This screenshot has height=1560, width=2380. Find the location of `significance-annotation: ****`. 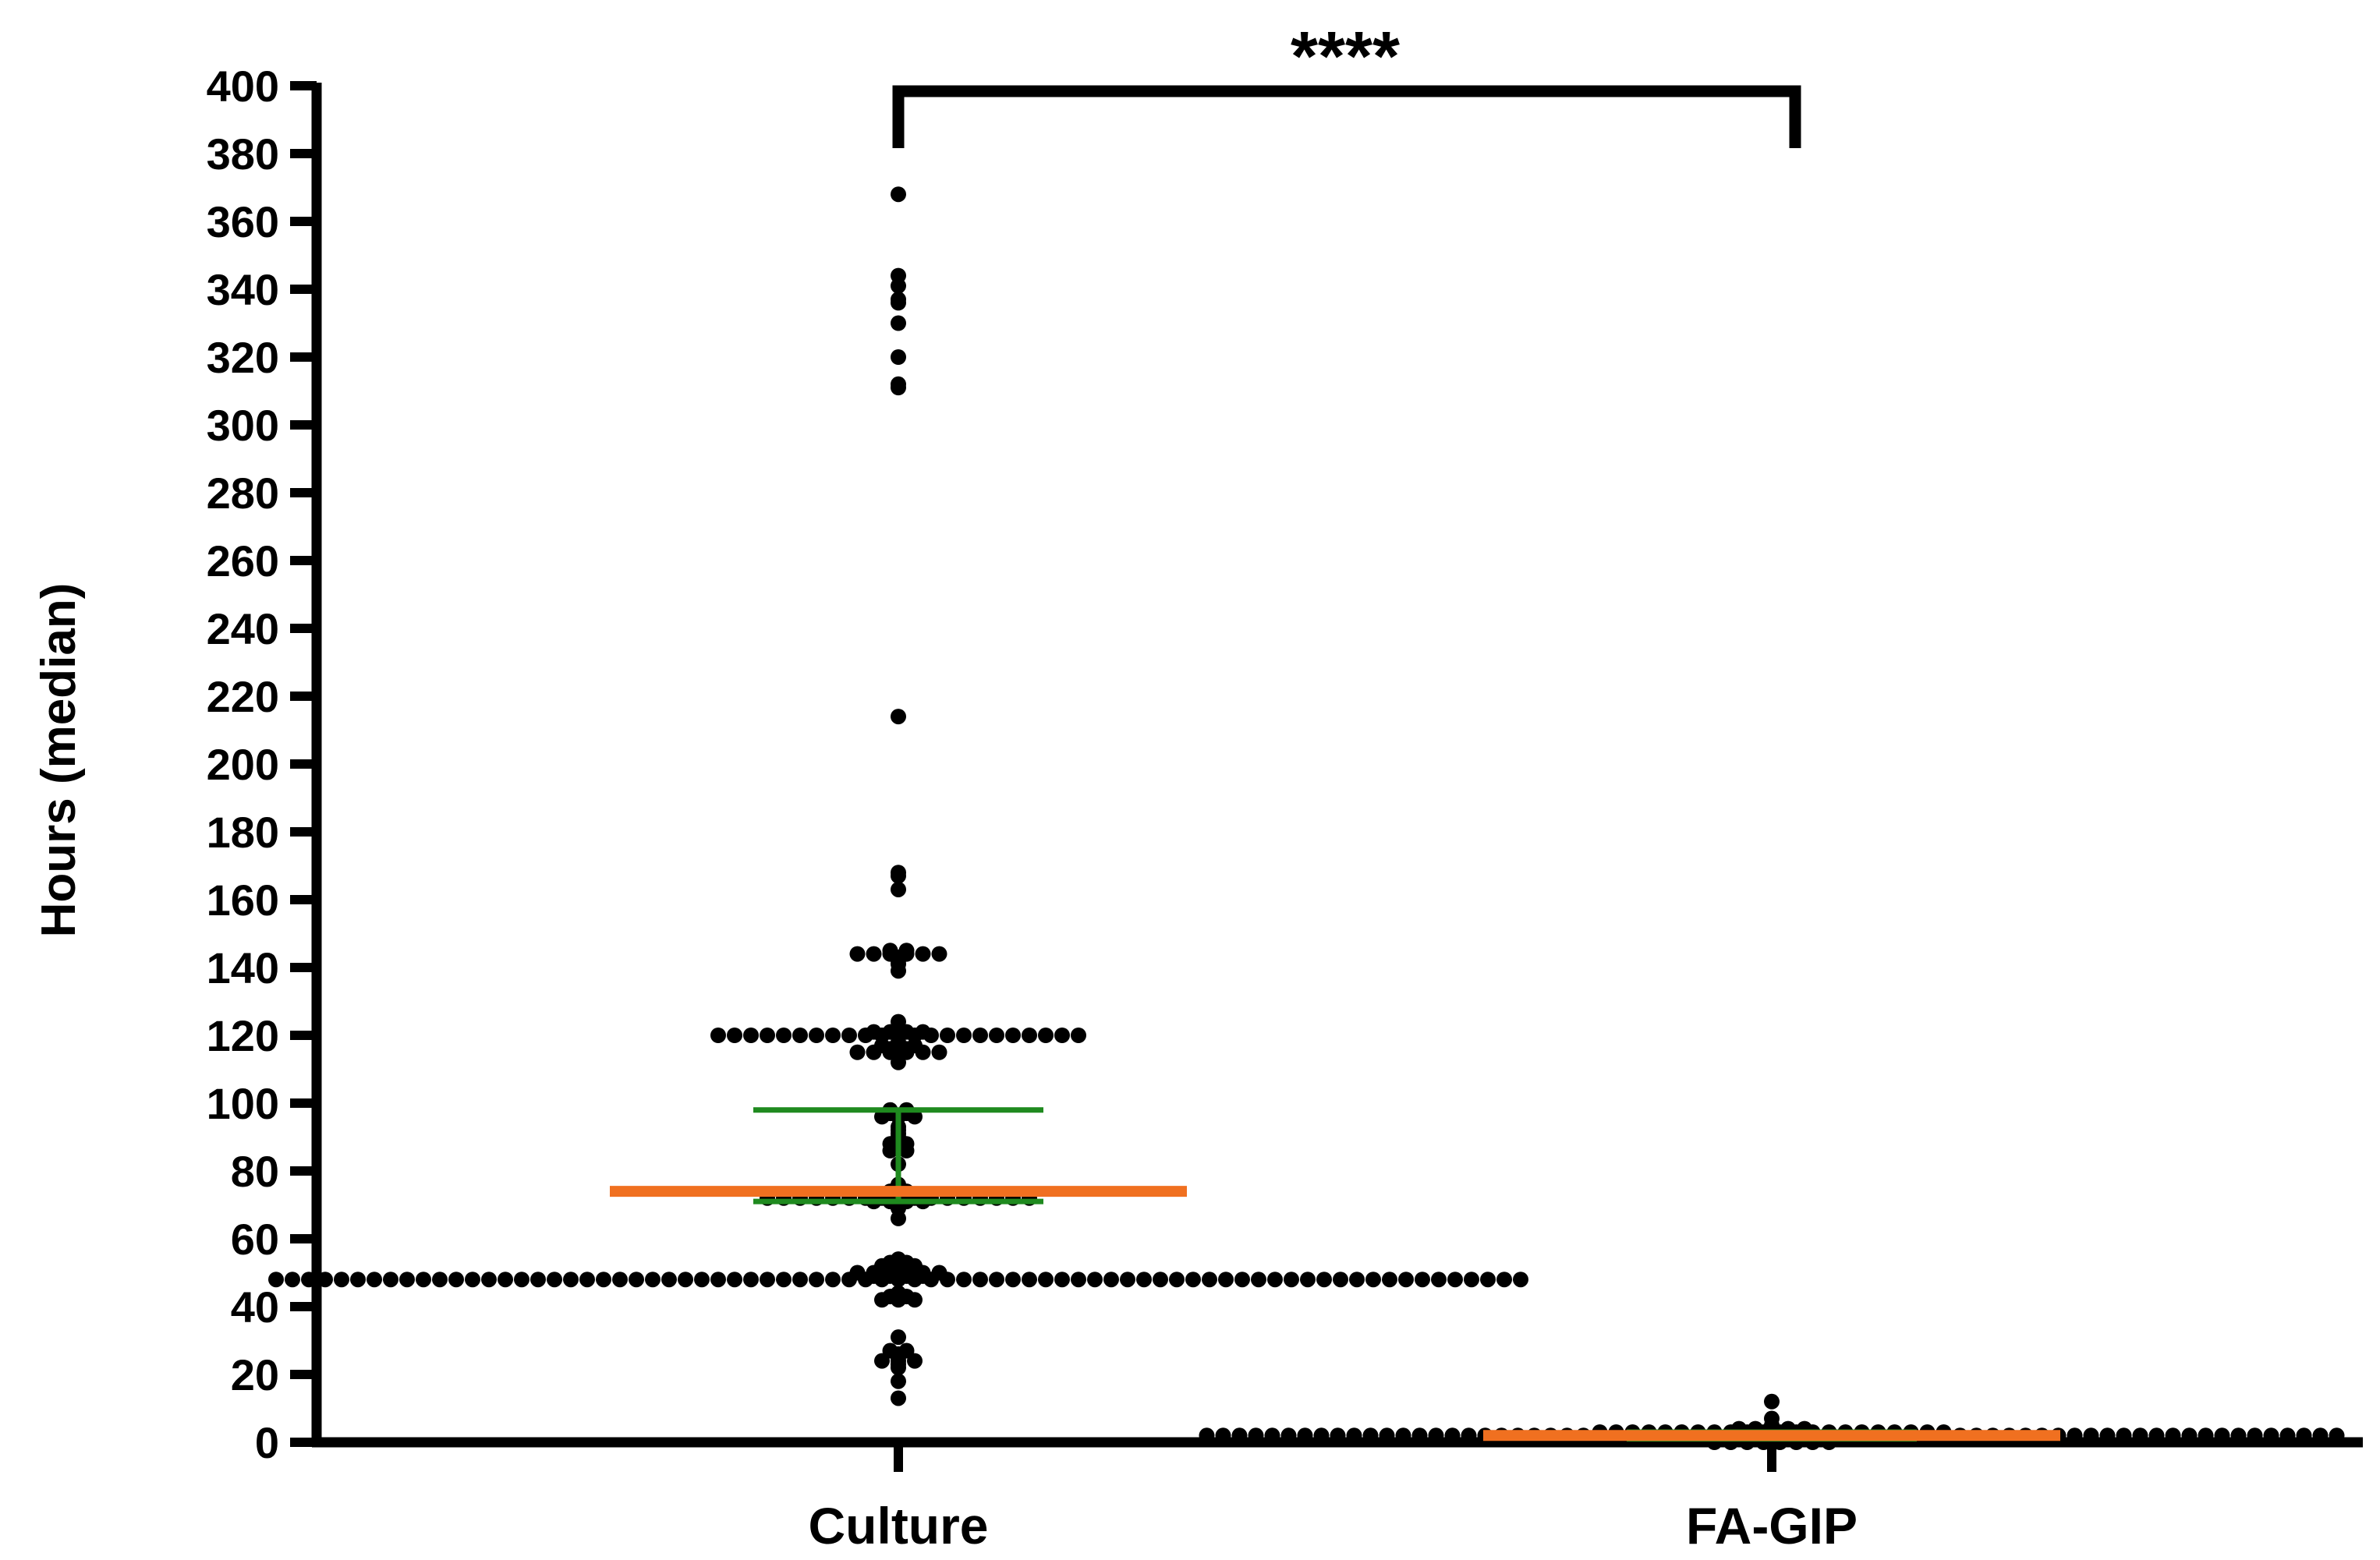

significance-annotation: **** is located at coordinates (1346, 83).